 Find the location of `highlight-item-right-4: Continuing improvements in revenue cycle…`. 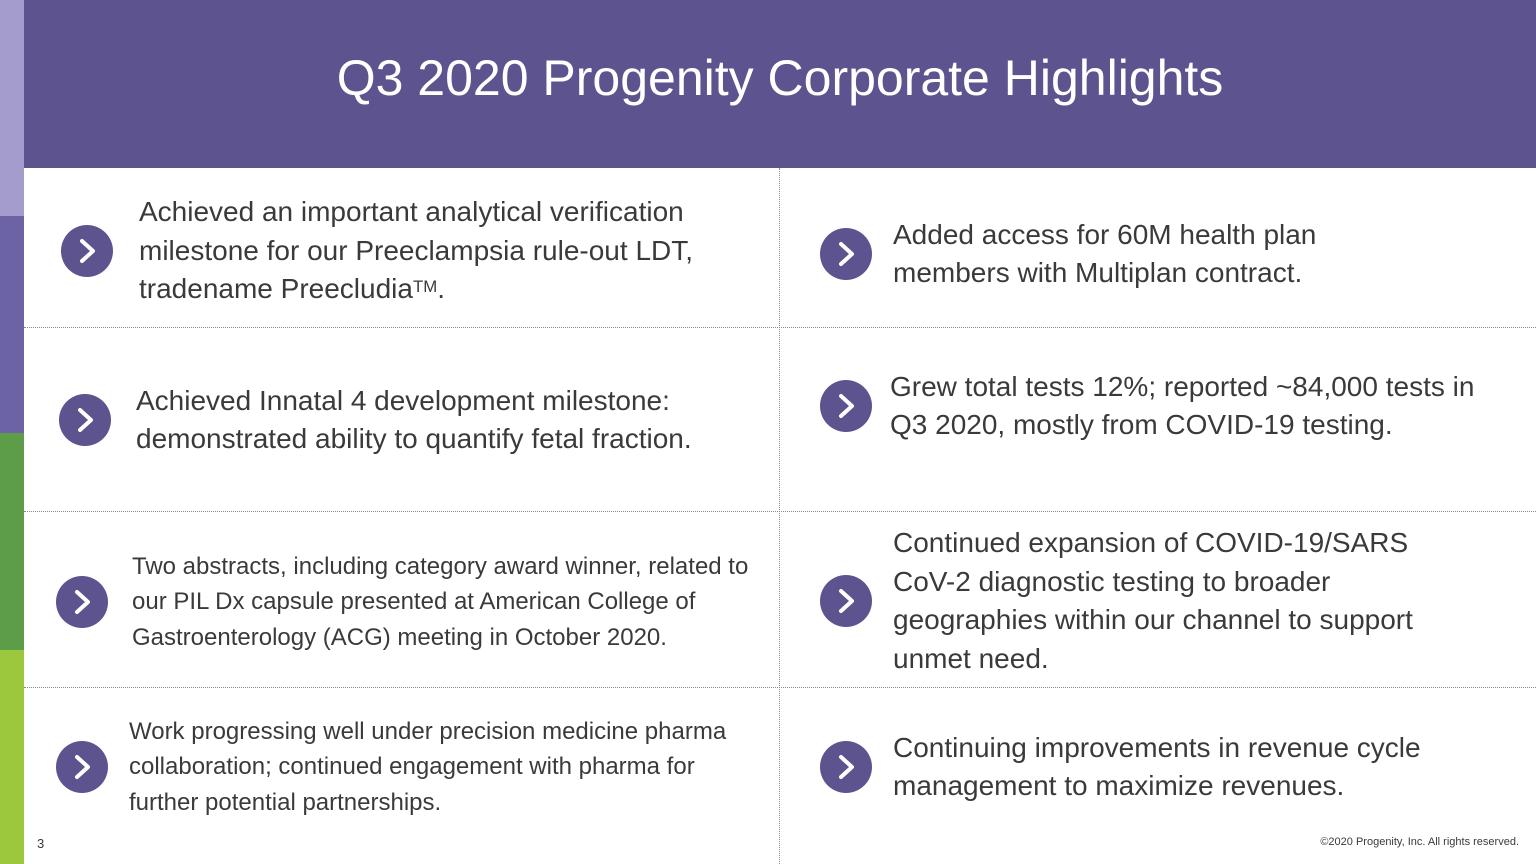

highlight-item-right-4: Continuing improvements in revenue cycle… is located at coordinates (1170, 767).